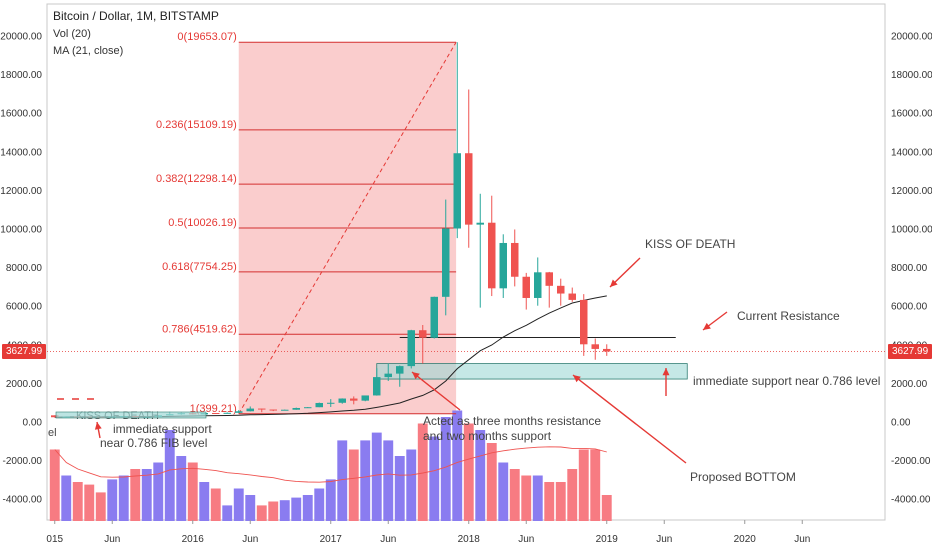  What do you see at coordinates (98, 426) in the screenshot?
I see `left-support-arrow-head` at bounding box center [98, 426].